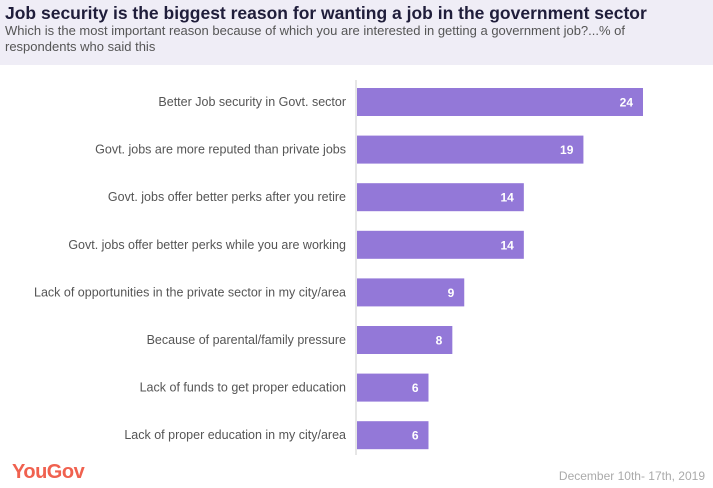 This screenshot has height=488, width=713. Describe the element at coordinates (567, 150) in the screenshot. I see `data-label: 19` at that location.